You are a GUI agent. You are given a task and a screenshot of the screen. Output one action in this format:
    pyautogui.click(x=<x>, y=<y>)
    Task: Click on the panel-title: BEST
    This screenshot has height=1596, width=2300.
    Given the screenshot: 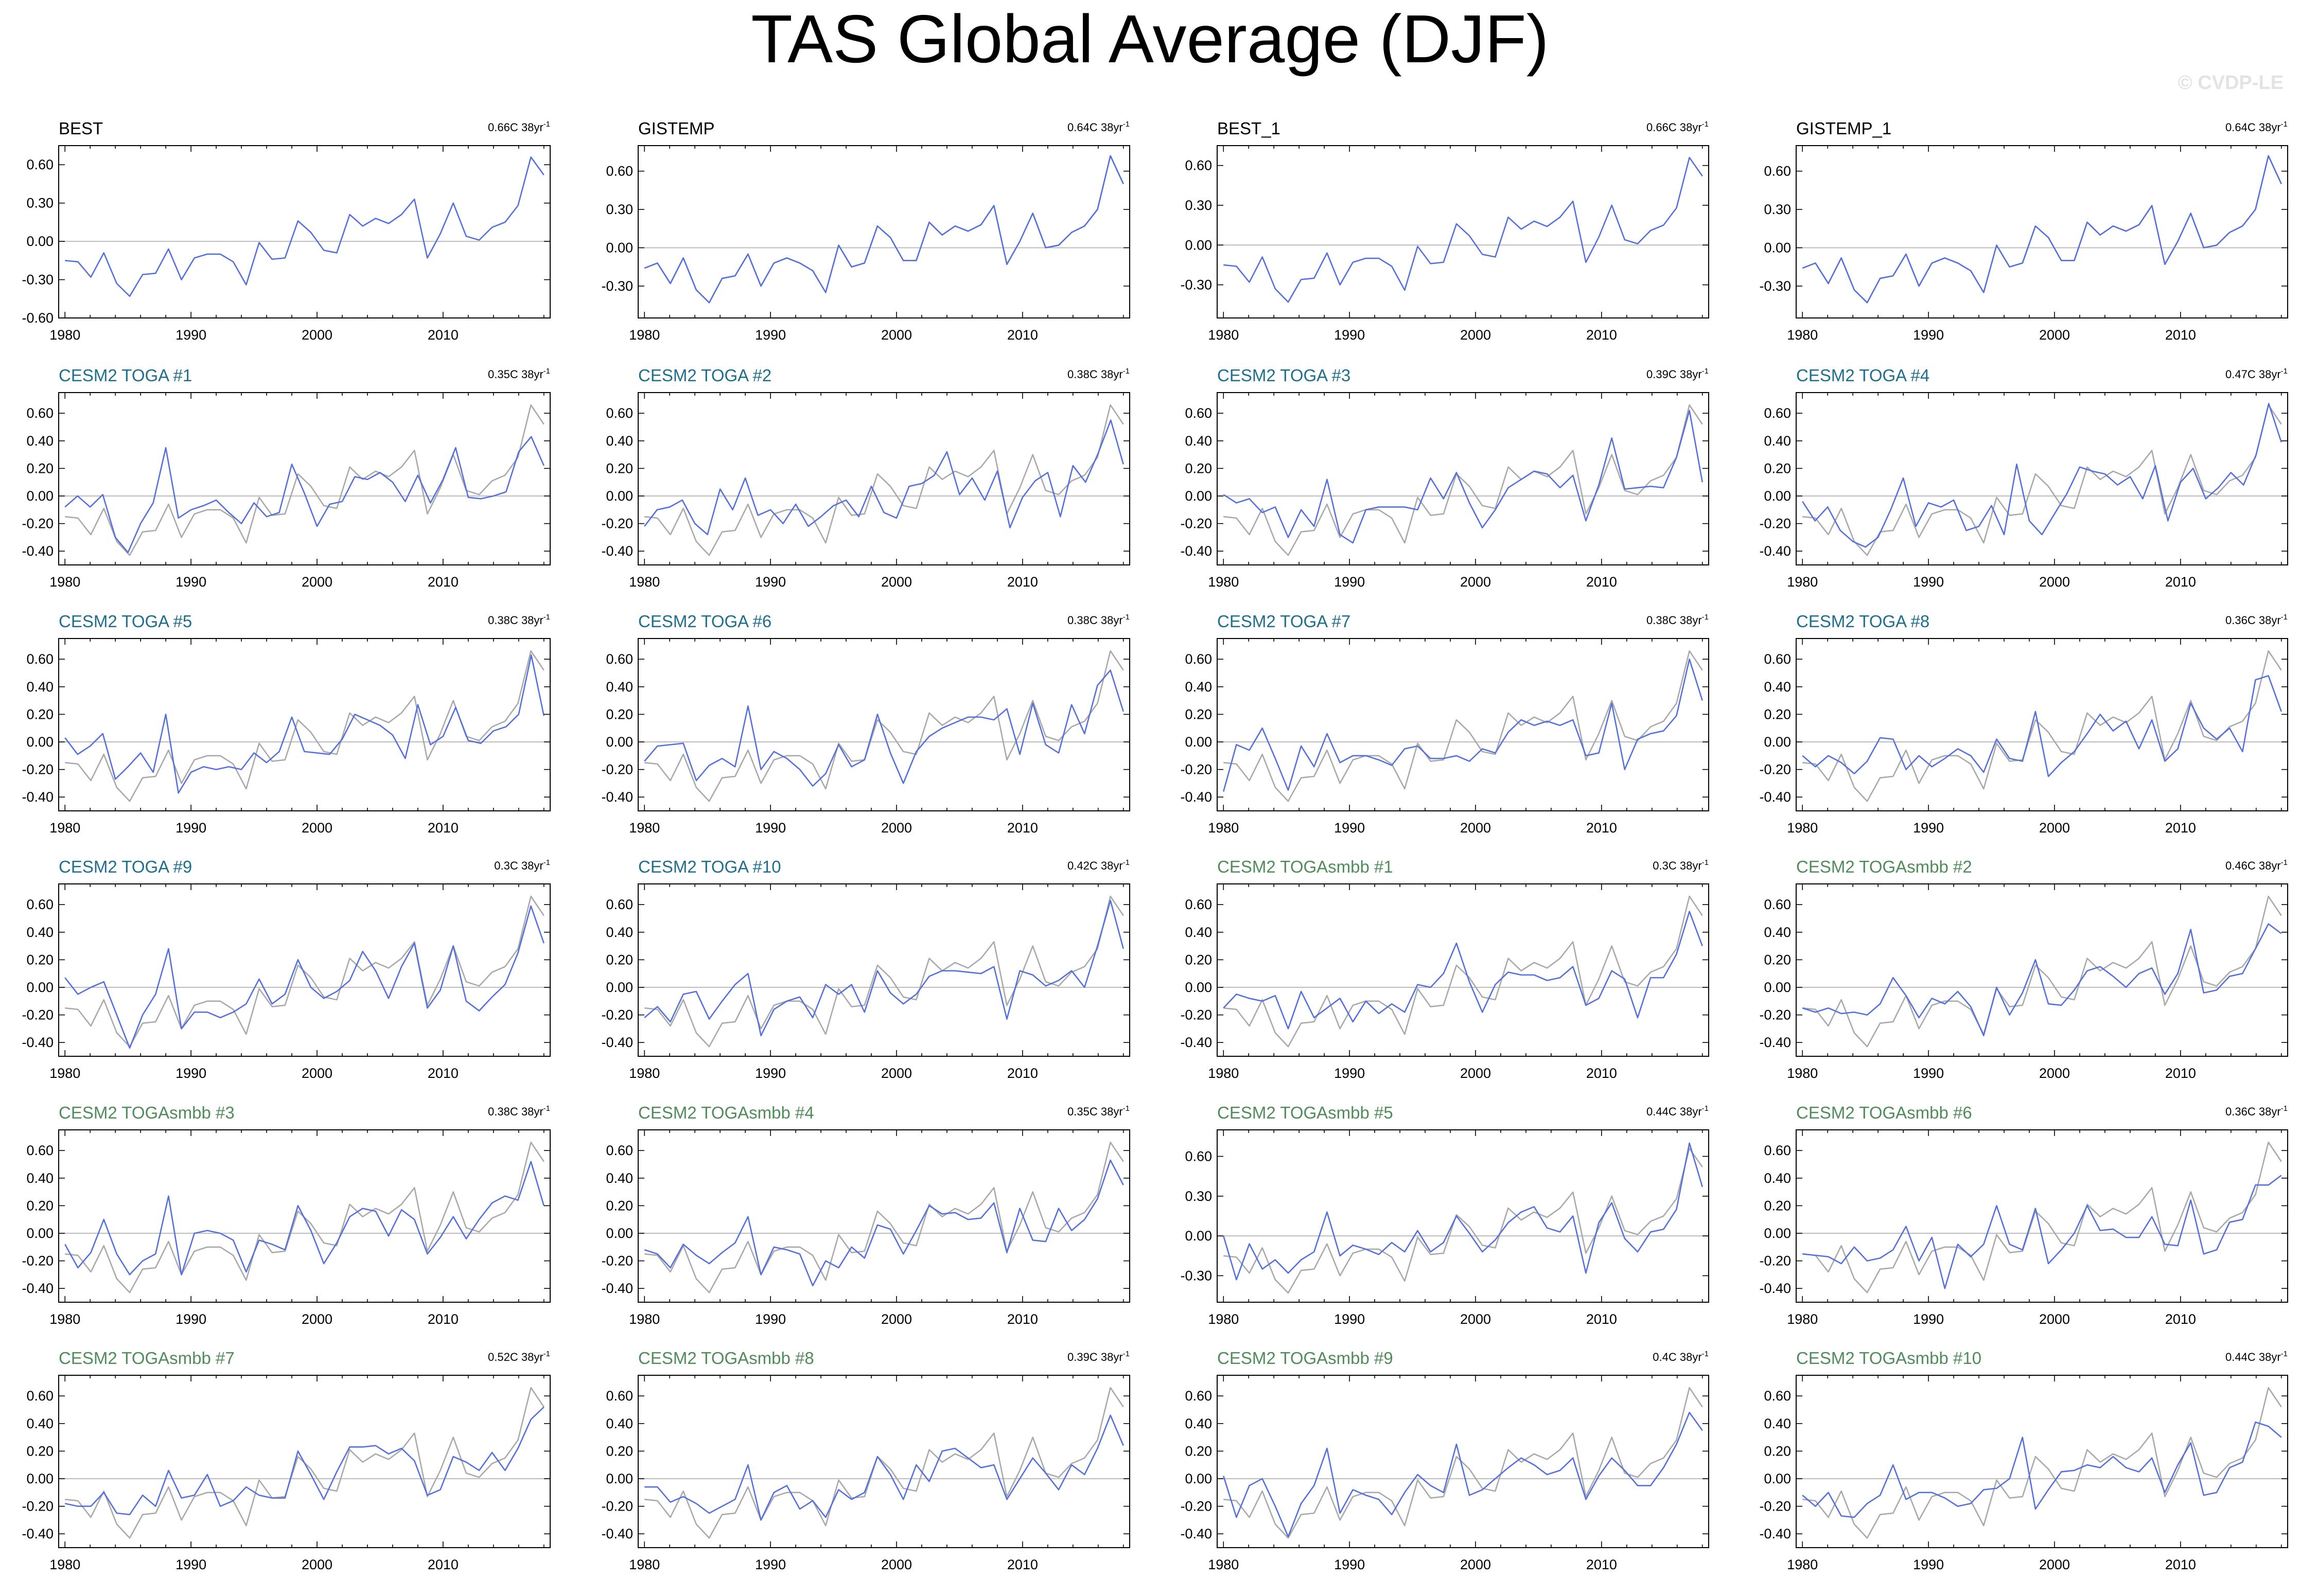 What is the action you would take?
    pyautogui.click(x=81, y=128)
    